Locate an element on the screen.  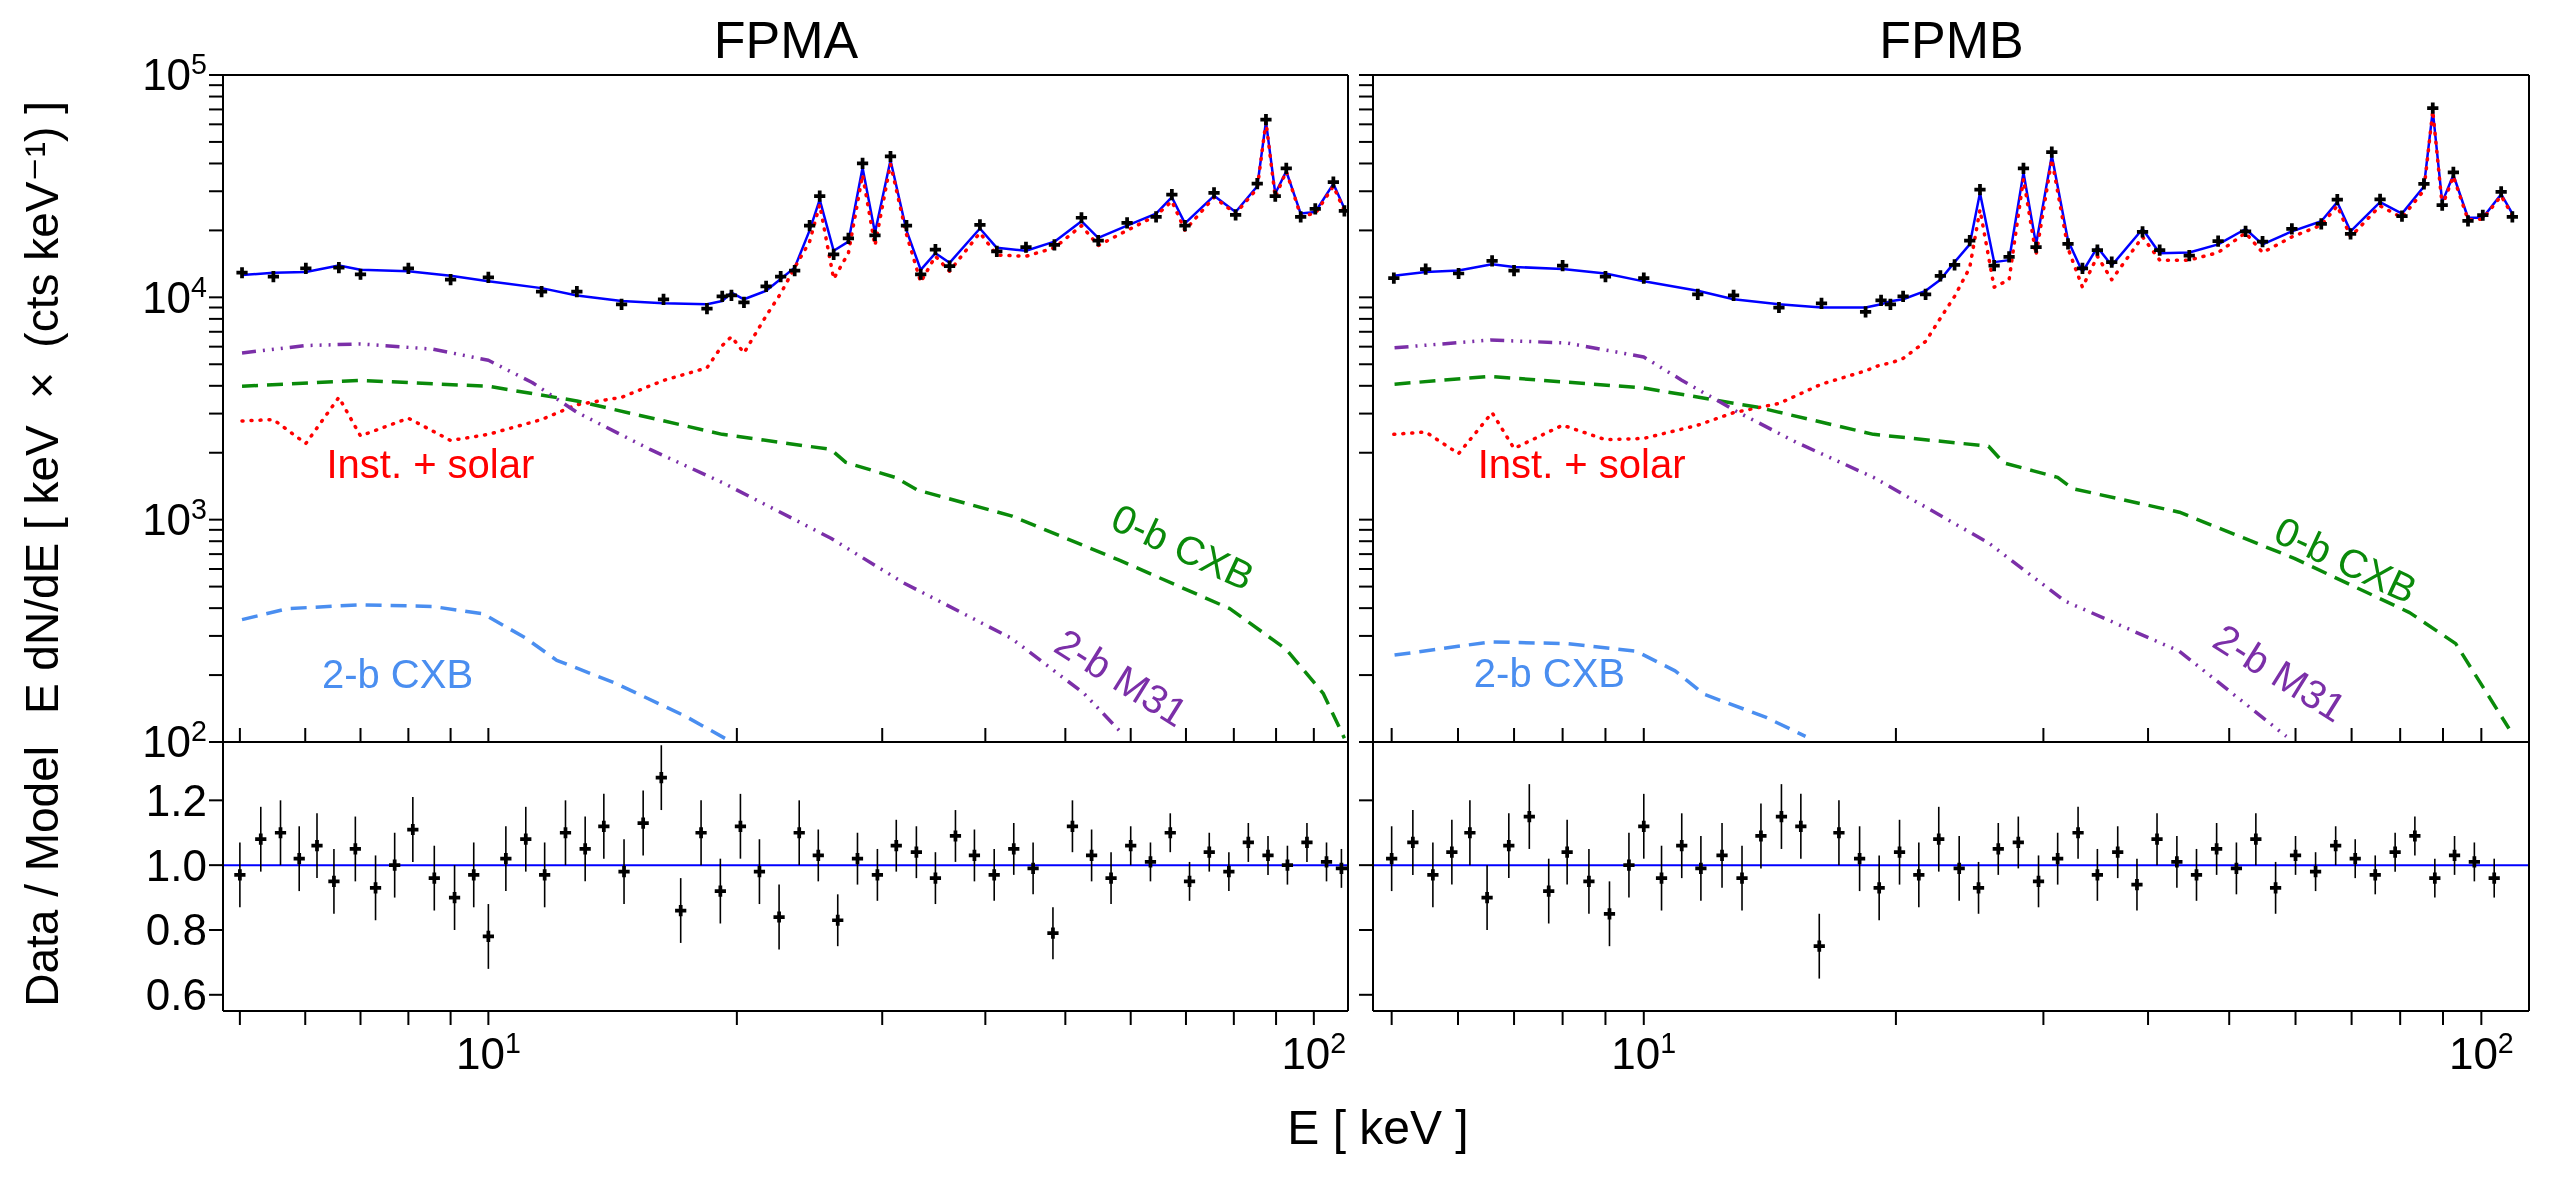
y-tick-label: 1.0 is located at coordinates (176, 865).